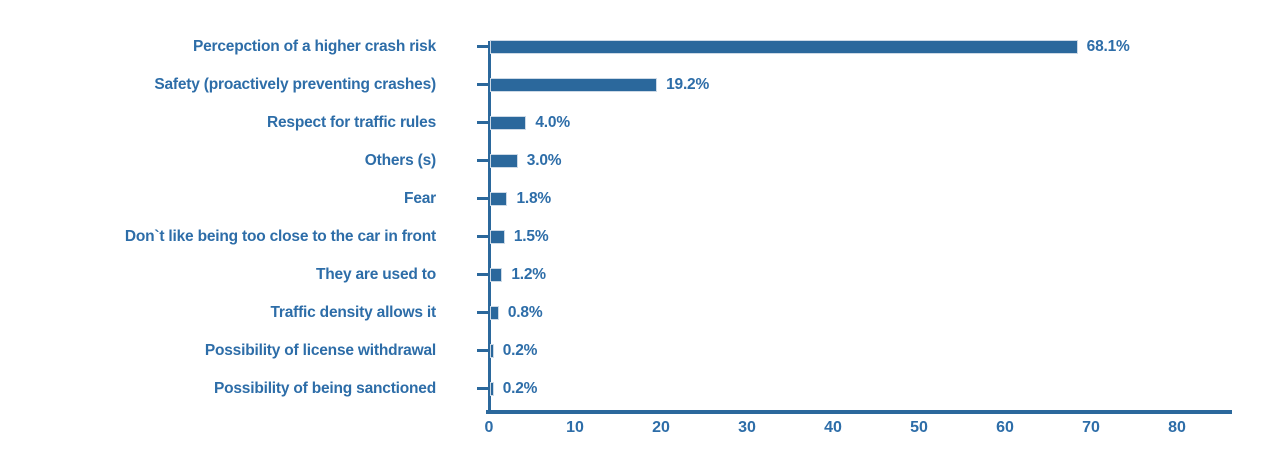  I want to click on chart-row: Others (s) 3.0%, so click(633, 161).